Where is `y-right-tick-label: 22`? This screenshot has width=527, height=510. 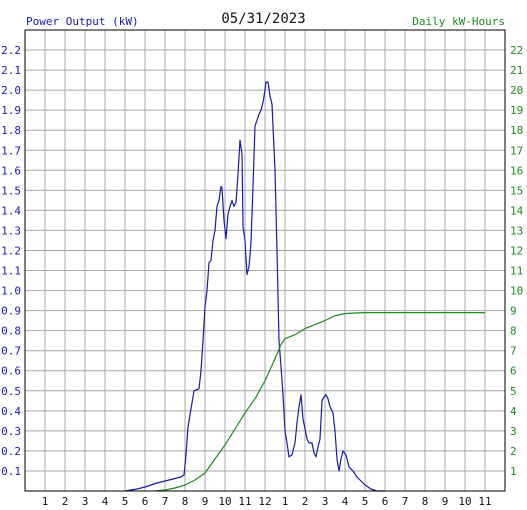
y-right-tick-label: 22 is located at coordinates (516, 50).